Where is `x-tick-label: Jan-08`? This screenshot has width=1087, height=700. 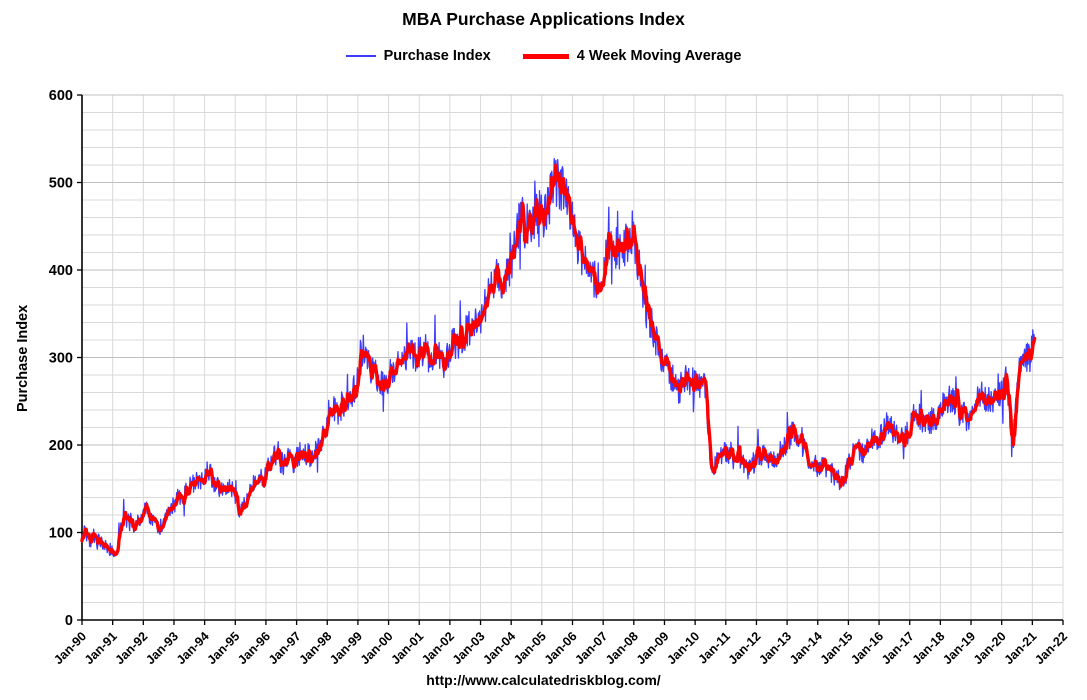 x-tick-label: Jan-08 is located at coordinates (622, 648).